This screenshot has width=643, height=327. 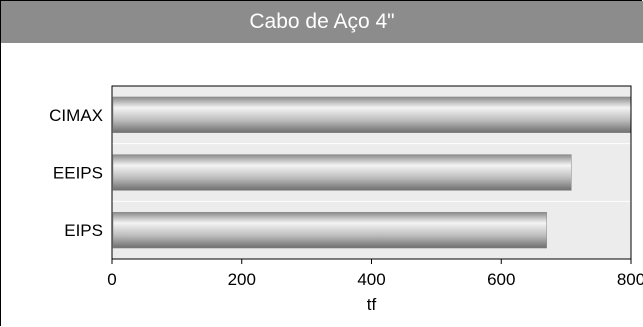 What do you see at coordinates (76, 115) in the screenshot?
I see `category-label: CIMAX` at bounding box center [76, 115].